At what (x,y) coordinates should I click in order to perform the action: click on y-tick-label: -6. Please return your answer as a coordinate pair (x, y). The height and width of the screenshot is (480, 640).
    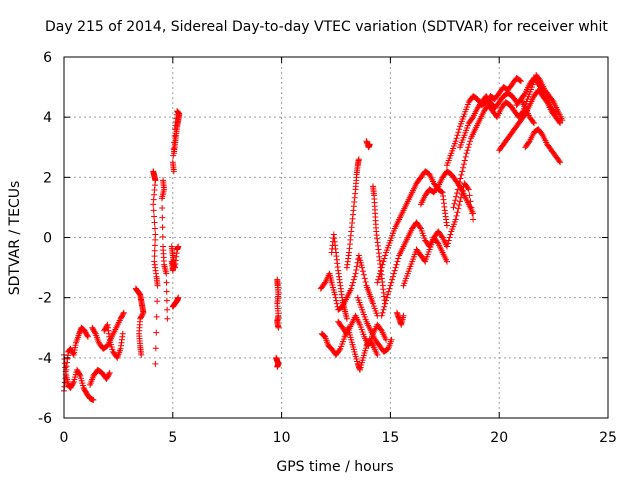
    Looking at the image, I should click on (45, 419).